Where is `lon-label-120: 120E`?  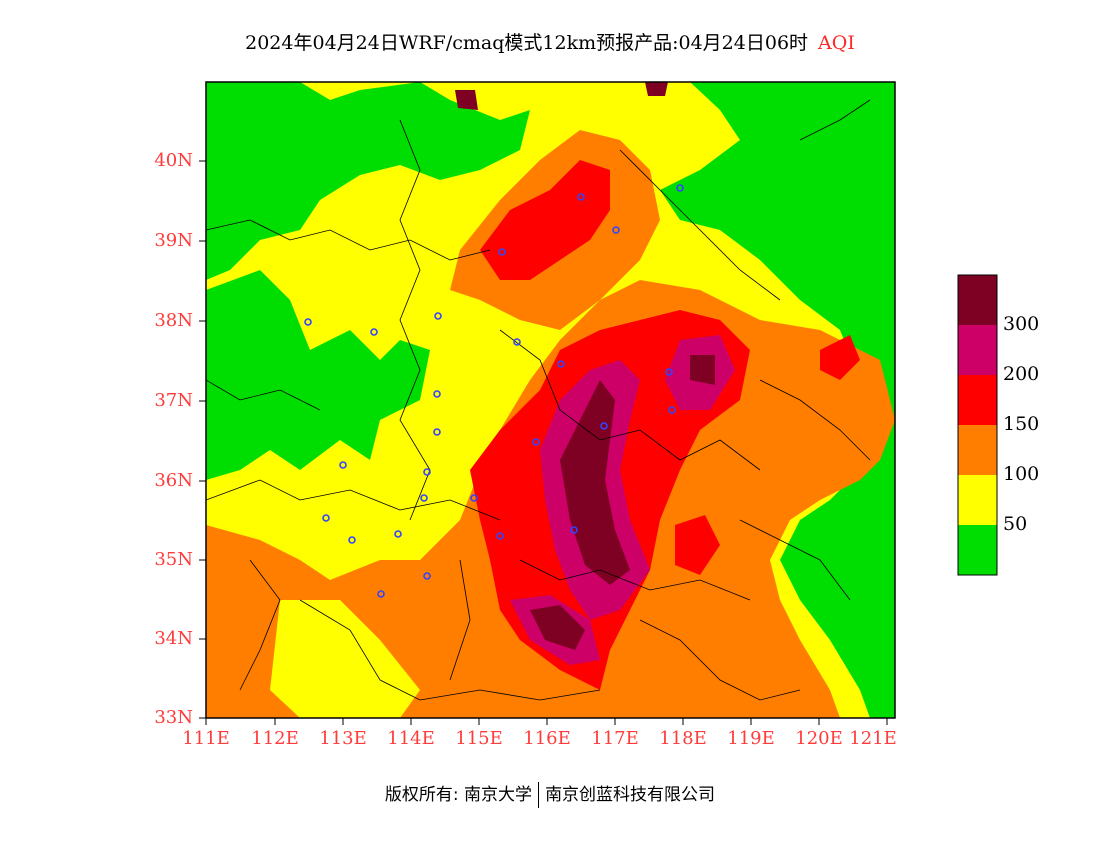 lon-label-120: 120E is located at coordinates (819, 738).